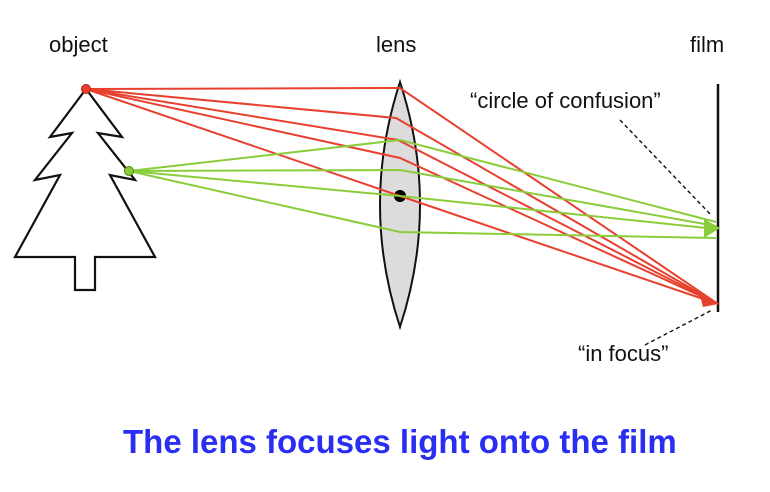  What do you see at coordinates (709, 301) in the screenshot?
I see `red-focus-arrowhead` at bounding box center [709, 301].